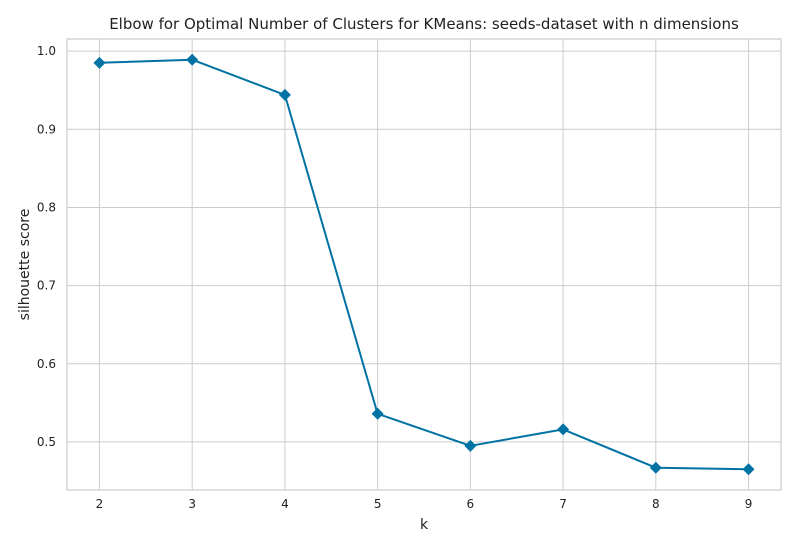 The width and height of the screenshot is (800, 550). What do you see at coordinates (46, 129) in the screenshot?
I see `y-tick-label: 0.9` at bounding box center [46, 129].